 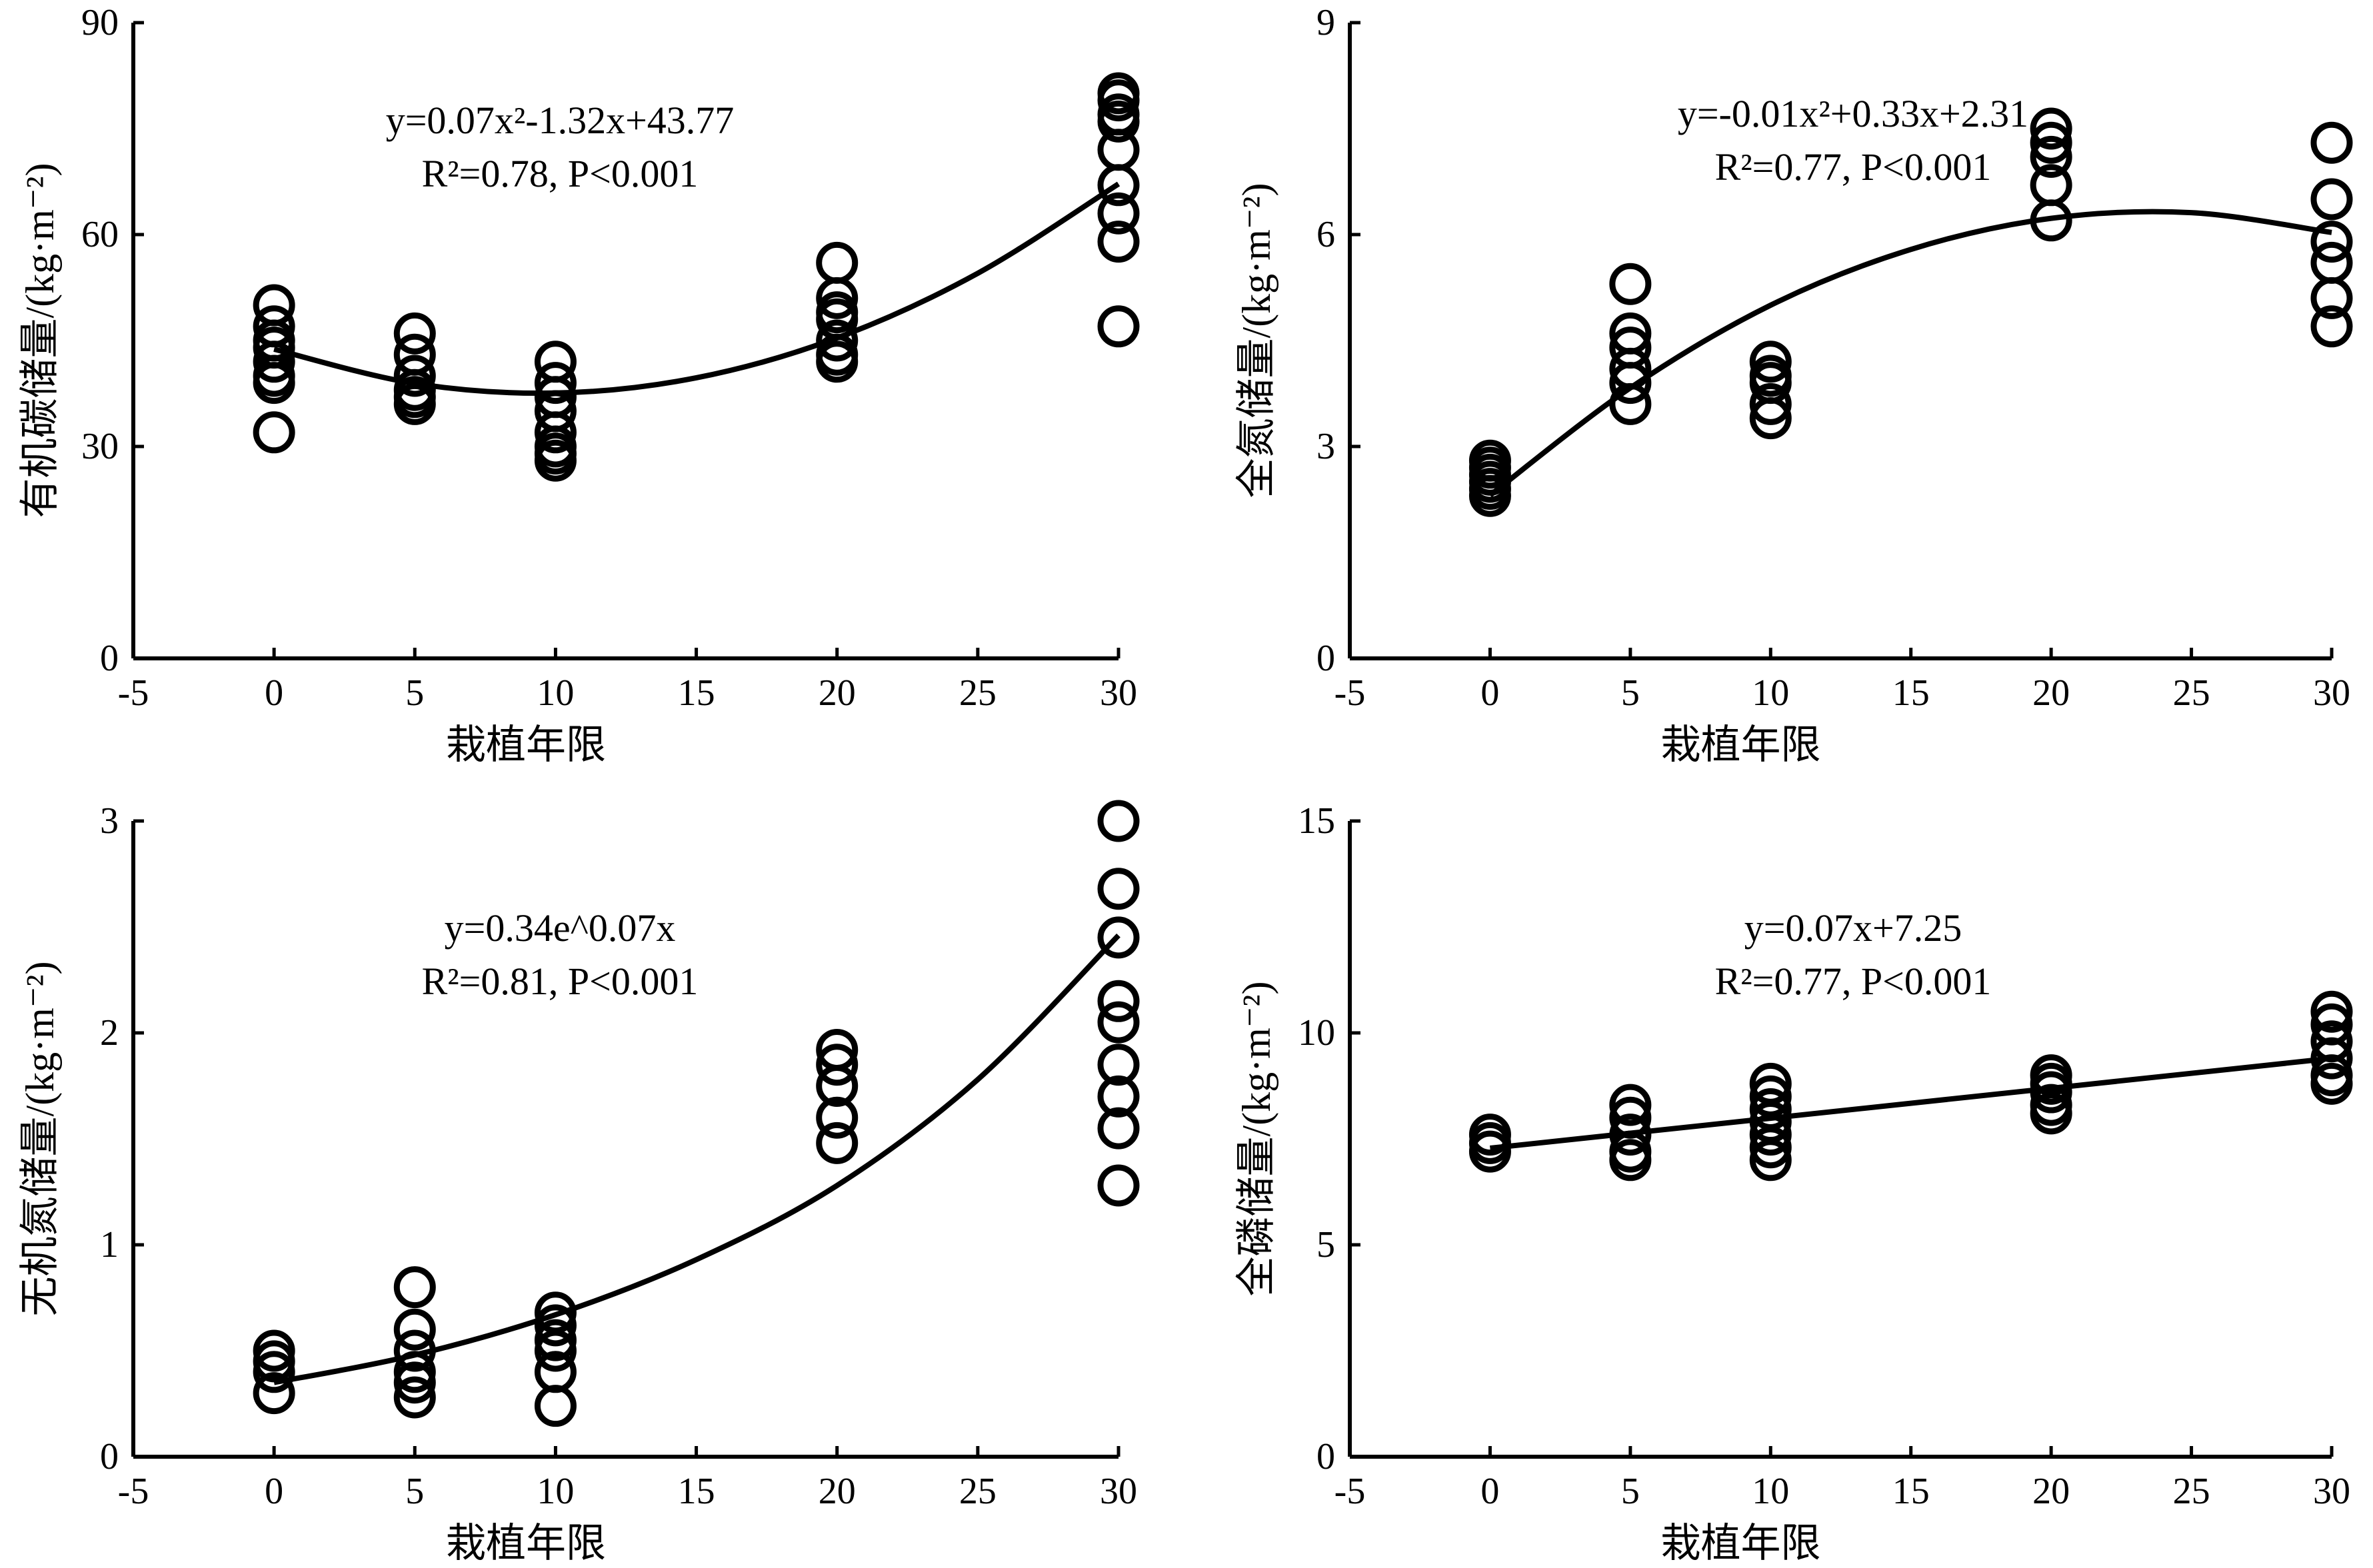 What do you see at coordinates (40, 1140) in the screenshot?
I see `y-axis-label: 无机氮储量/(kg·m⁻²)` at bounding box center [40, 1140].